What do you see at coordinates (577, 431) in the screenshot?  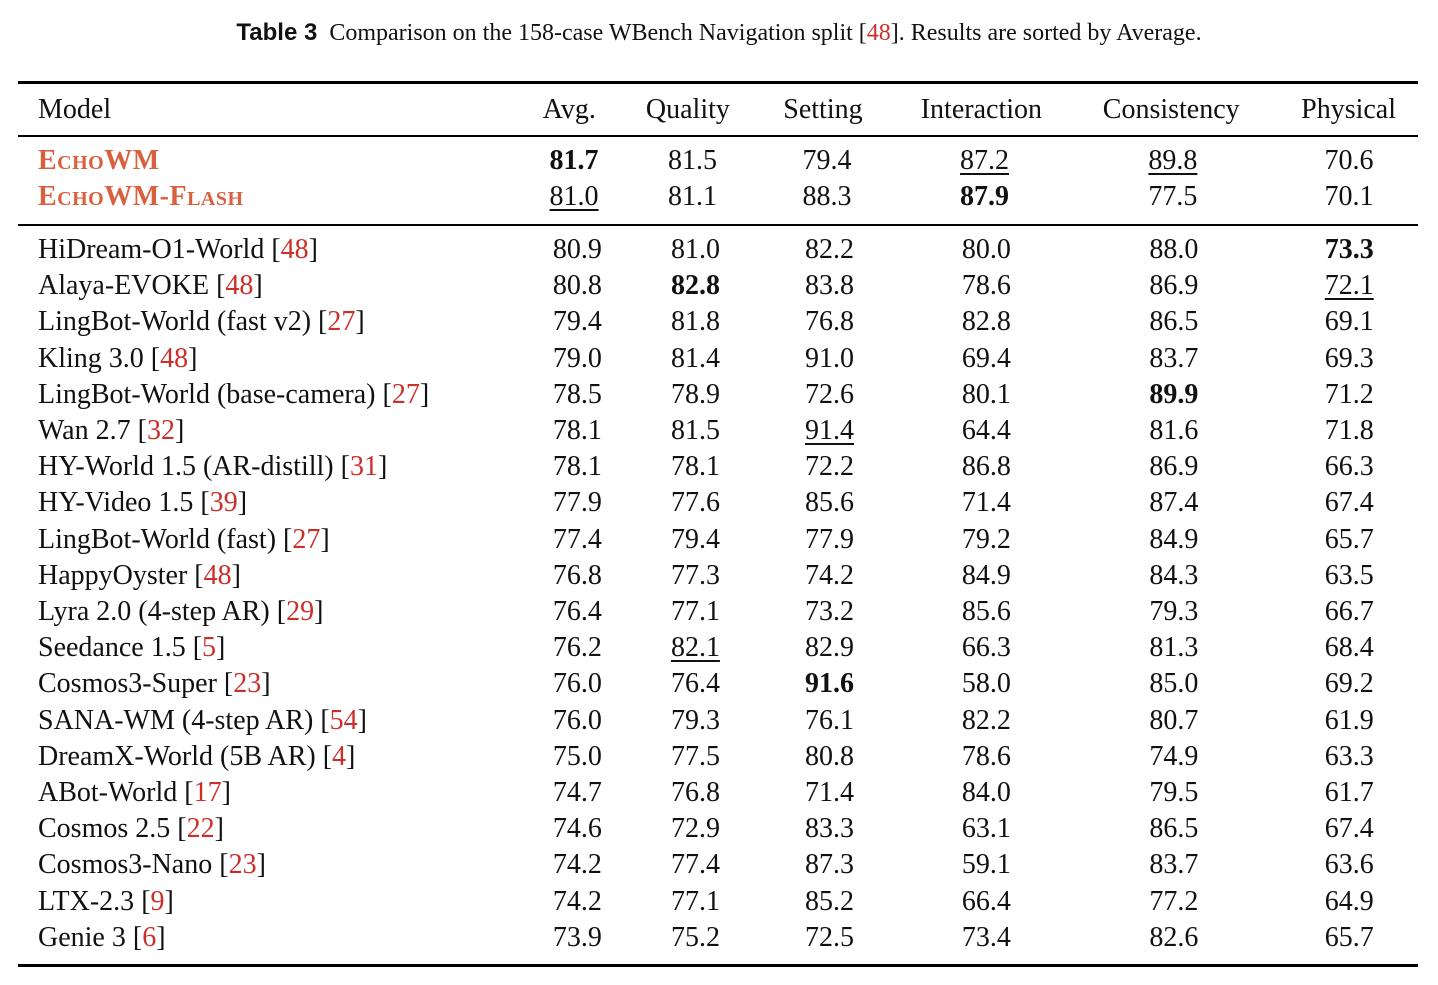 I see `avg-value: 78.1` at bounding box center [577, 431].